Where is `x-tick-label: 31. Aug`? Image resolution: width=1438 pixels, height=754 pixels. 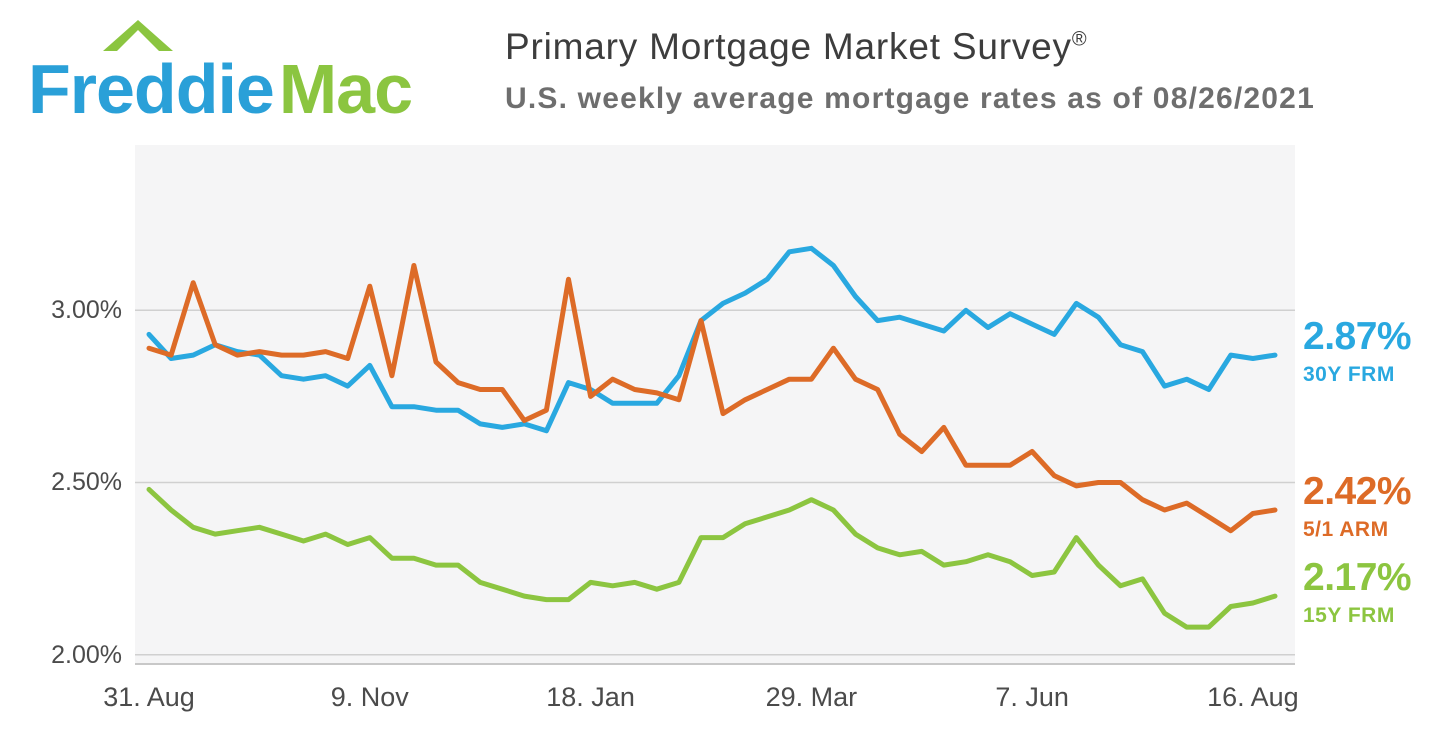 x-tick-label: 31. Aug is located at coordinates (149, 697).